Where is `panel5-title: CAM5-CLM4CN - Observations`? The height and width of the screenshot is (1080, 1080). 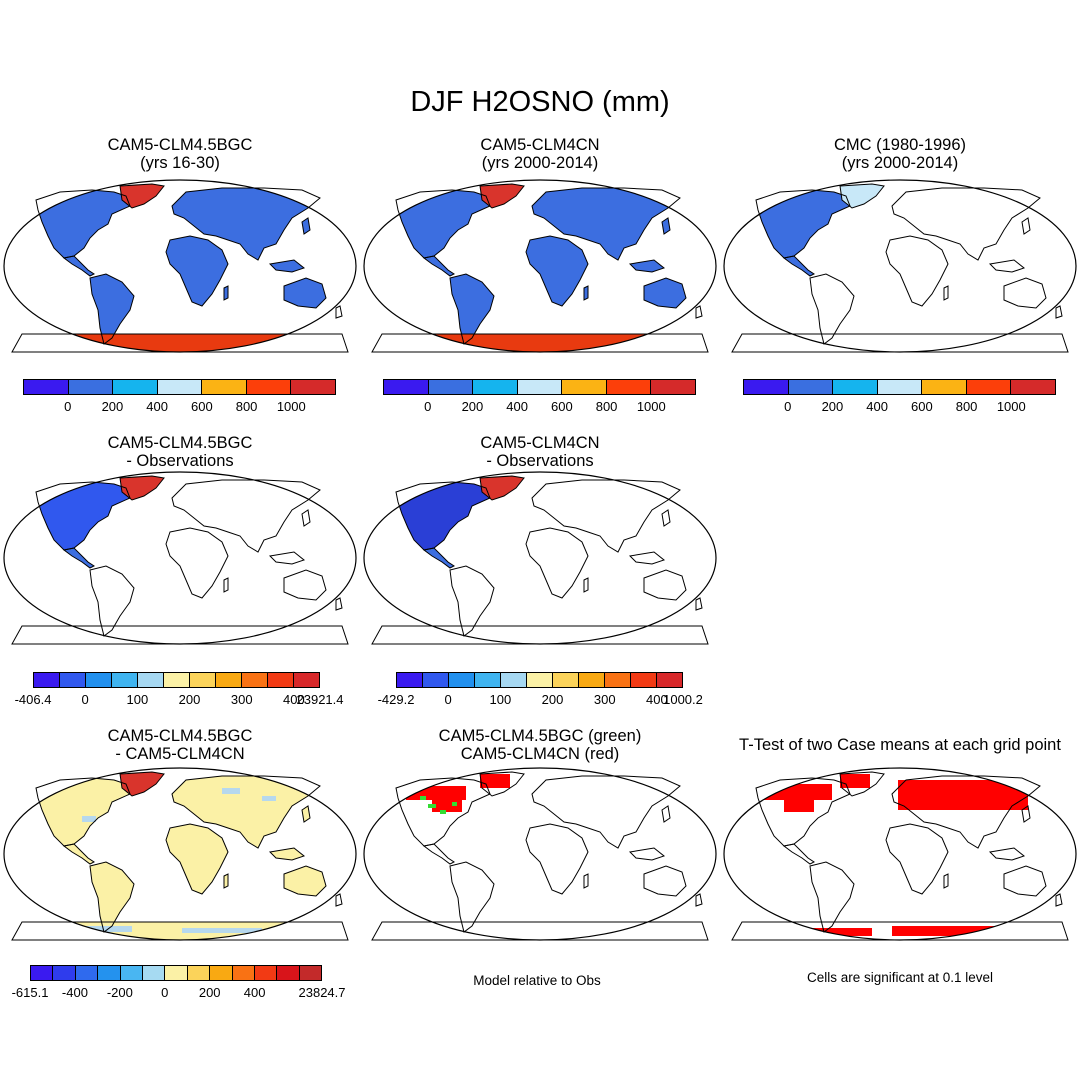
panel5-title: CAM5-CLM4CN - Observations is located at coordinates (540, 452).